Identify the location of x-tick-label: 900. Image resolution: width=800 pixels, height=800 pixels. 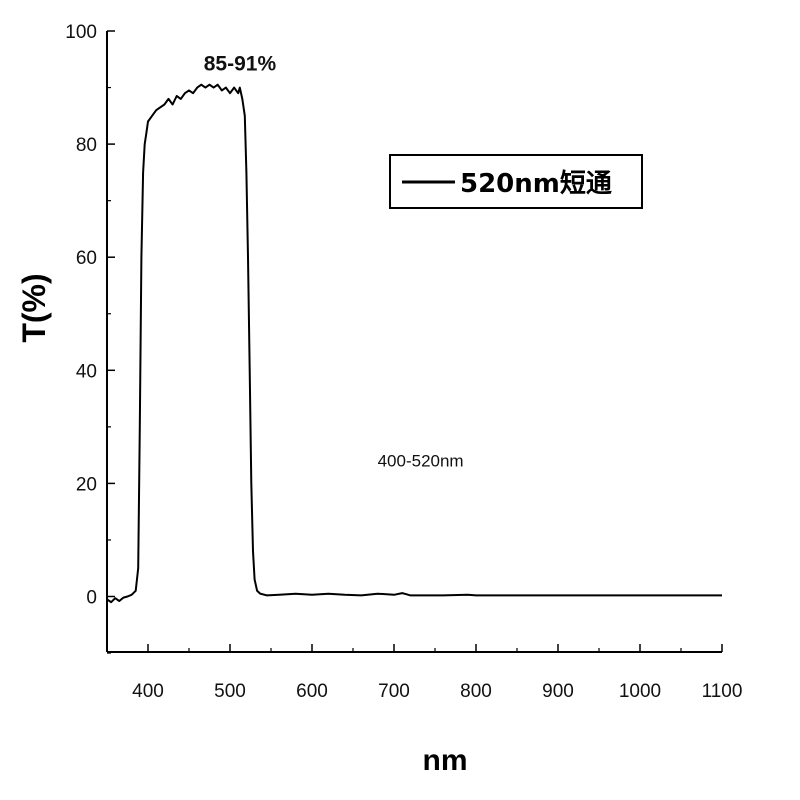
(558, 691).